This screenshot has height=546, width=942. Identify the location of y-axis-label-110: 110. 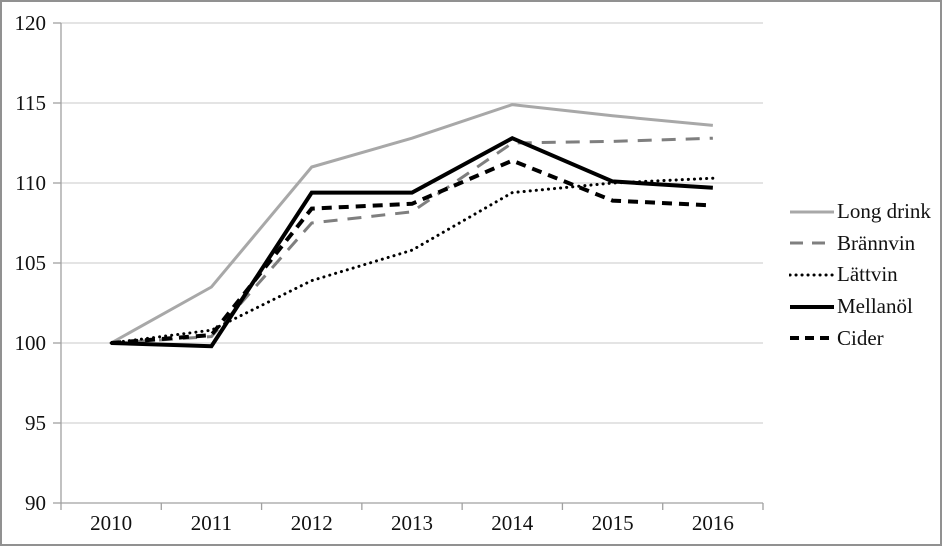
(30, 183).